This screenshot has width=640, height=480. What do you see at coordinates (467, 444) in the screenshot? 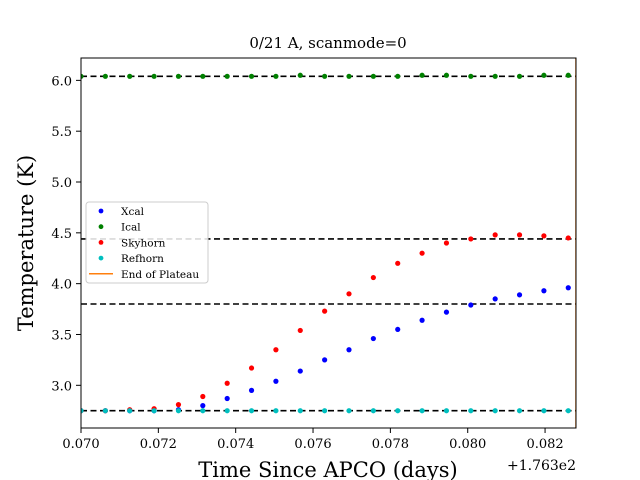
I see `x-tick-label: 0.080` at bounding box center [467, 444].